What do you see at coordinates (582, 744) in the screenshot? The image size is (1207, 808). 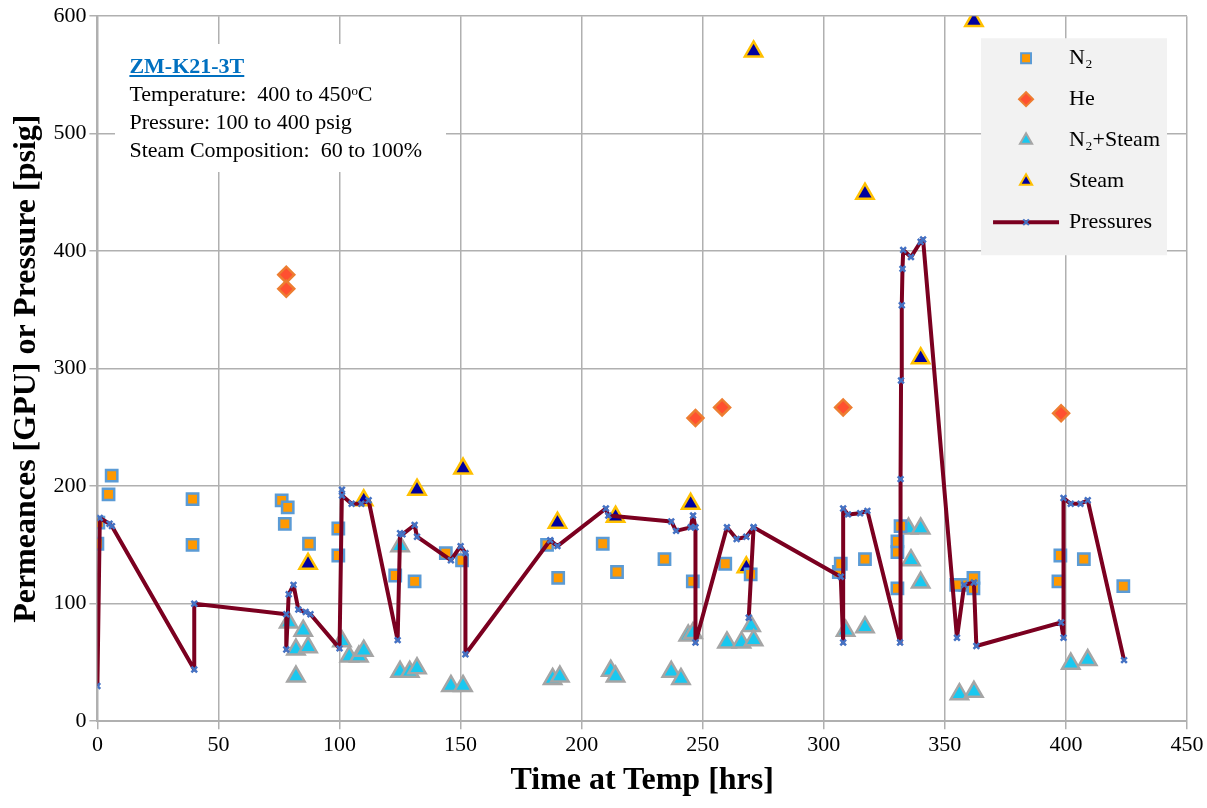 I see `x-tick-label: 200` at bounding box center [582, 744].